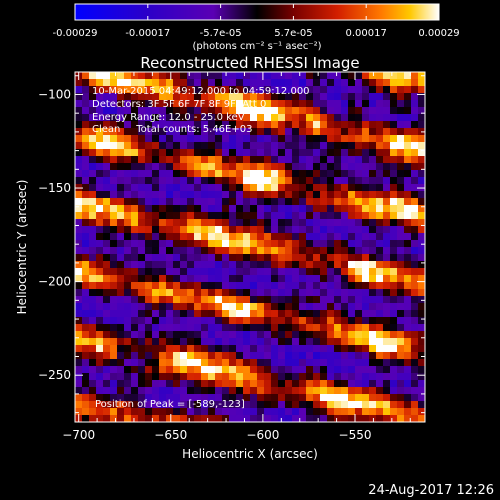 This screenshot has width=500, height=500. Describe the element at coordinates (54, 188) in the screenshot. I see `y-tick-label: −150` at that location.